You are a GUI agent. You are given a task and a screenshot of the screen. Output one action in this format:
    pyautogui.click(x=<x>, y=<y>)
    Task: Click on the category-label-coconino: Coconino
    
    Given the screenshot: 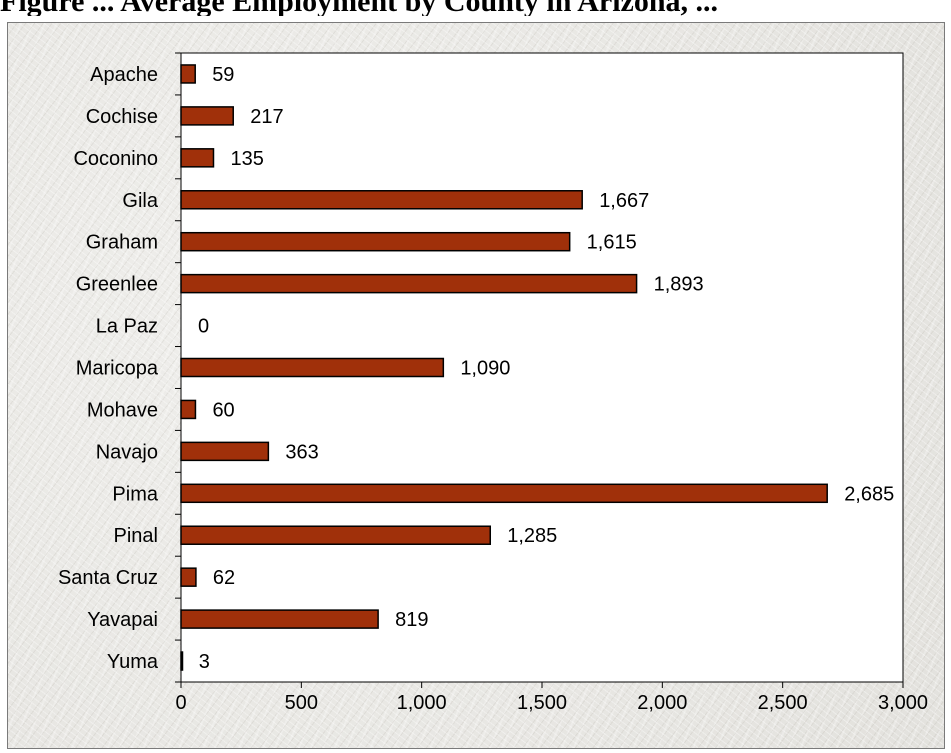 What is the action you would take?
    pyautogui.click(x=115, y=159)
    